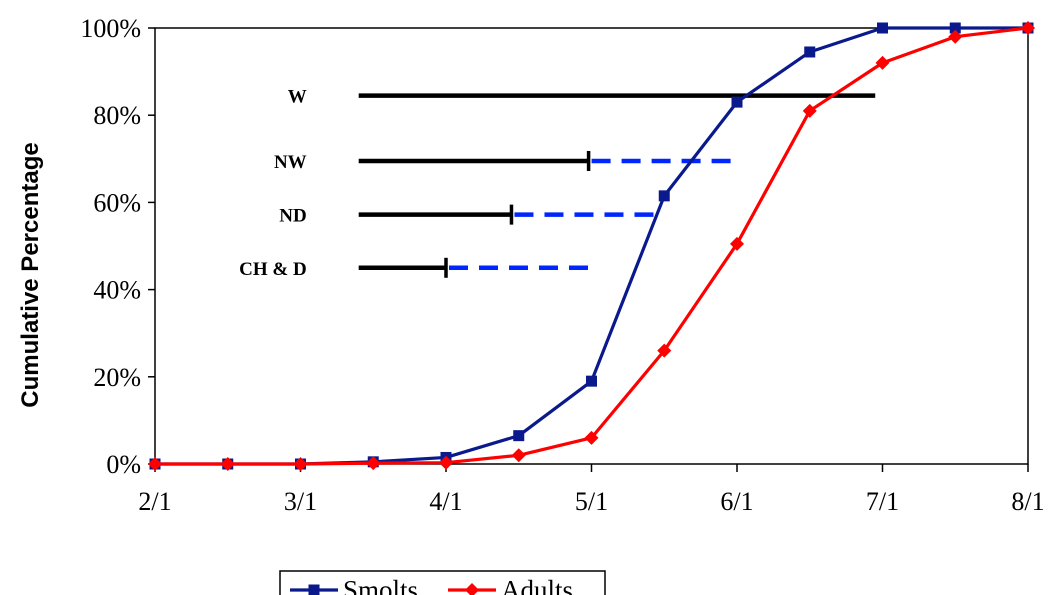 This screenshot has width=1050, height=595. What do you see at coordinates (442, 582) in the screenshot?
I see `legend: Smolts Adults` at bounding box center [442, 582].